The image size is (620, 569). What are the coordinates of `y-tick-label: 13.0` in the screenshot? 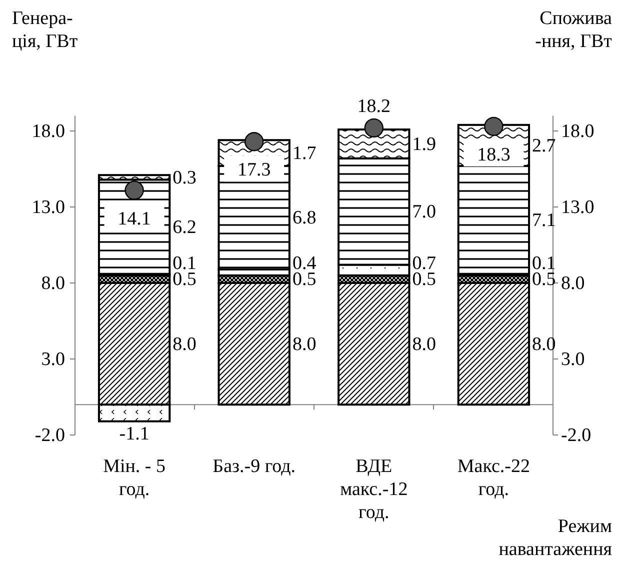 It's located at (48, 207).